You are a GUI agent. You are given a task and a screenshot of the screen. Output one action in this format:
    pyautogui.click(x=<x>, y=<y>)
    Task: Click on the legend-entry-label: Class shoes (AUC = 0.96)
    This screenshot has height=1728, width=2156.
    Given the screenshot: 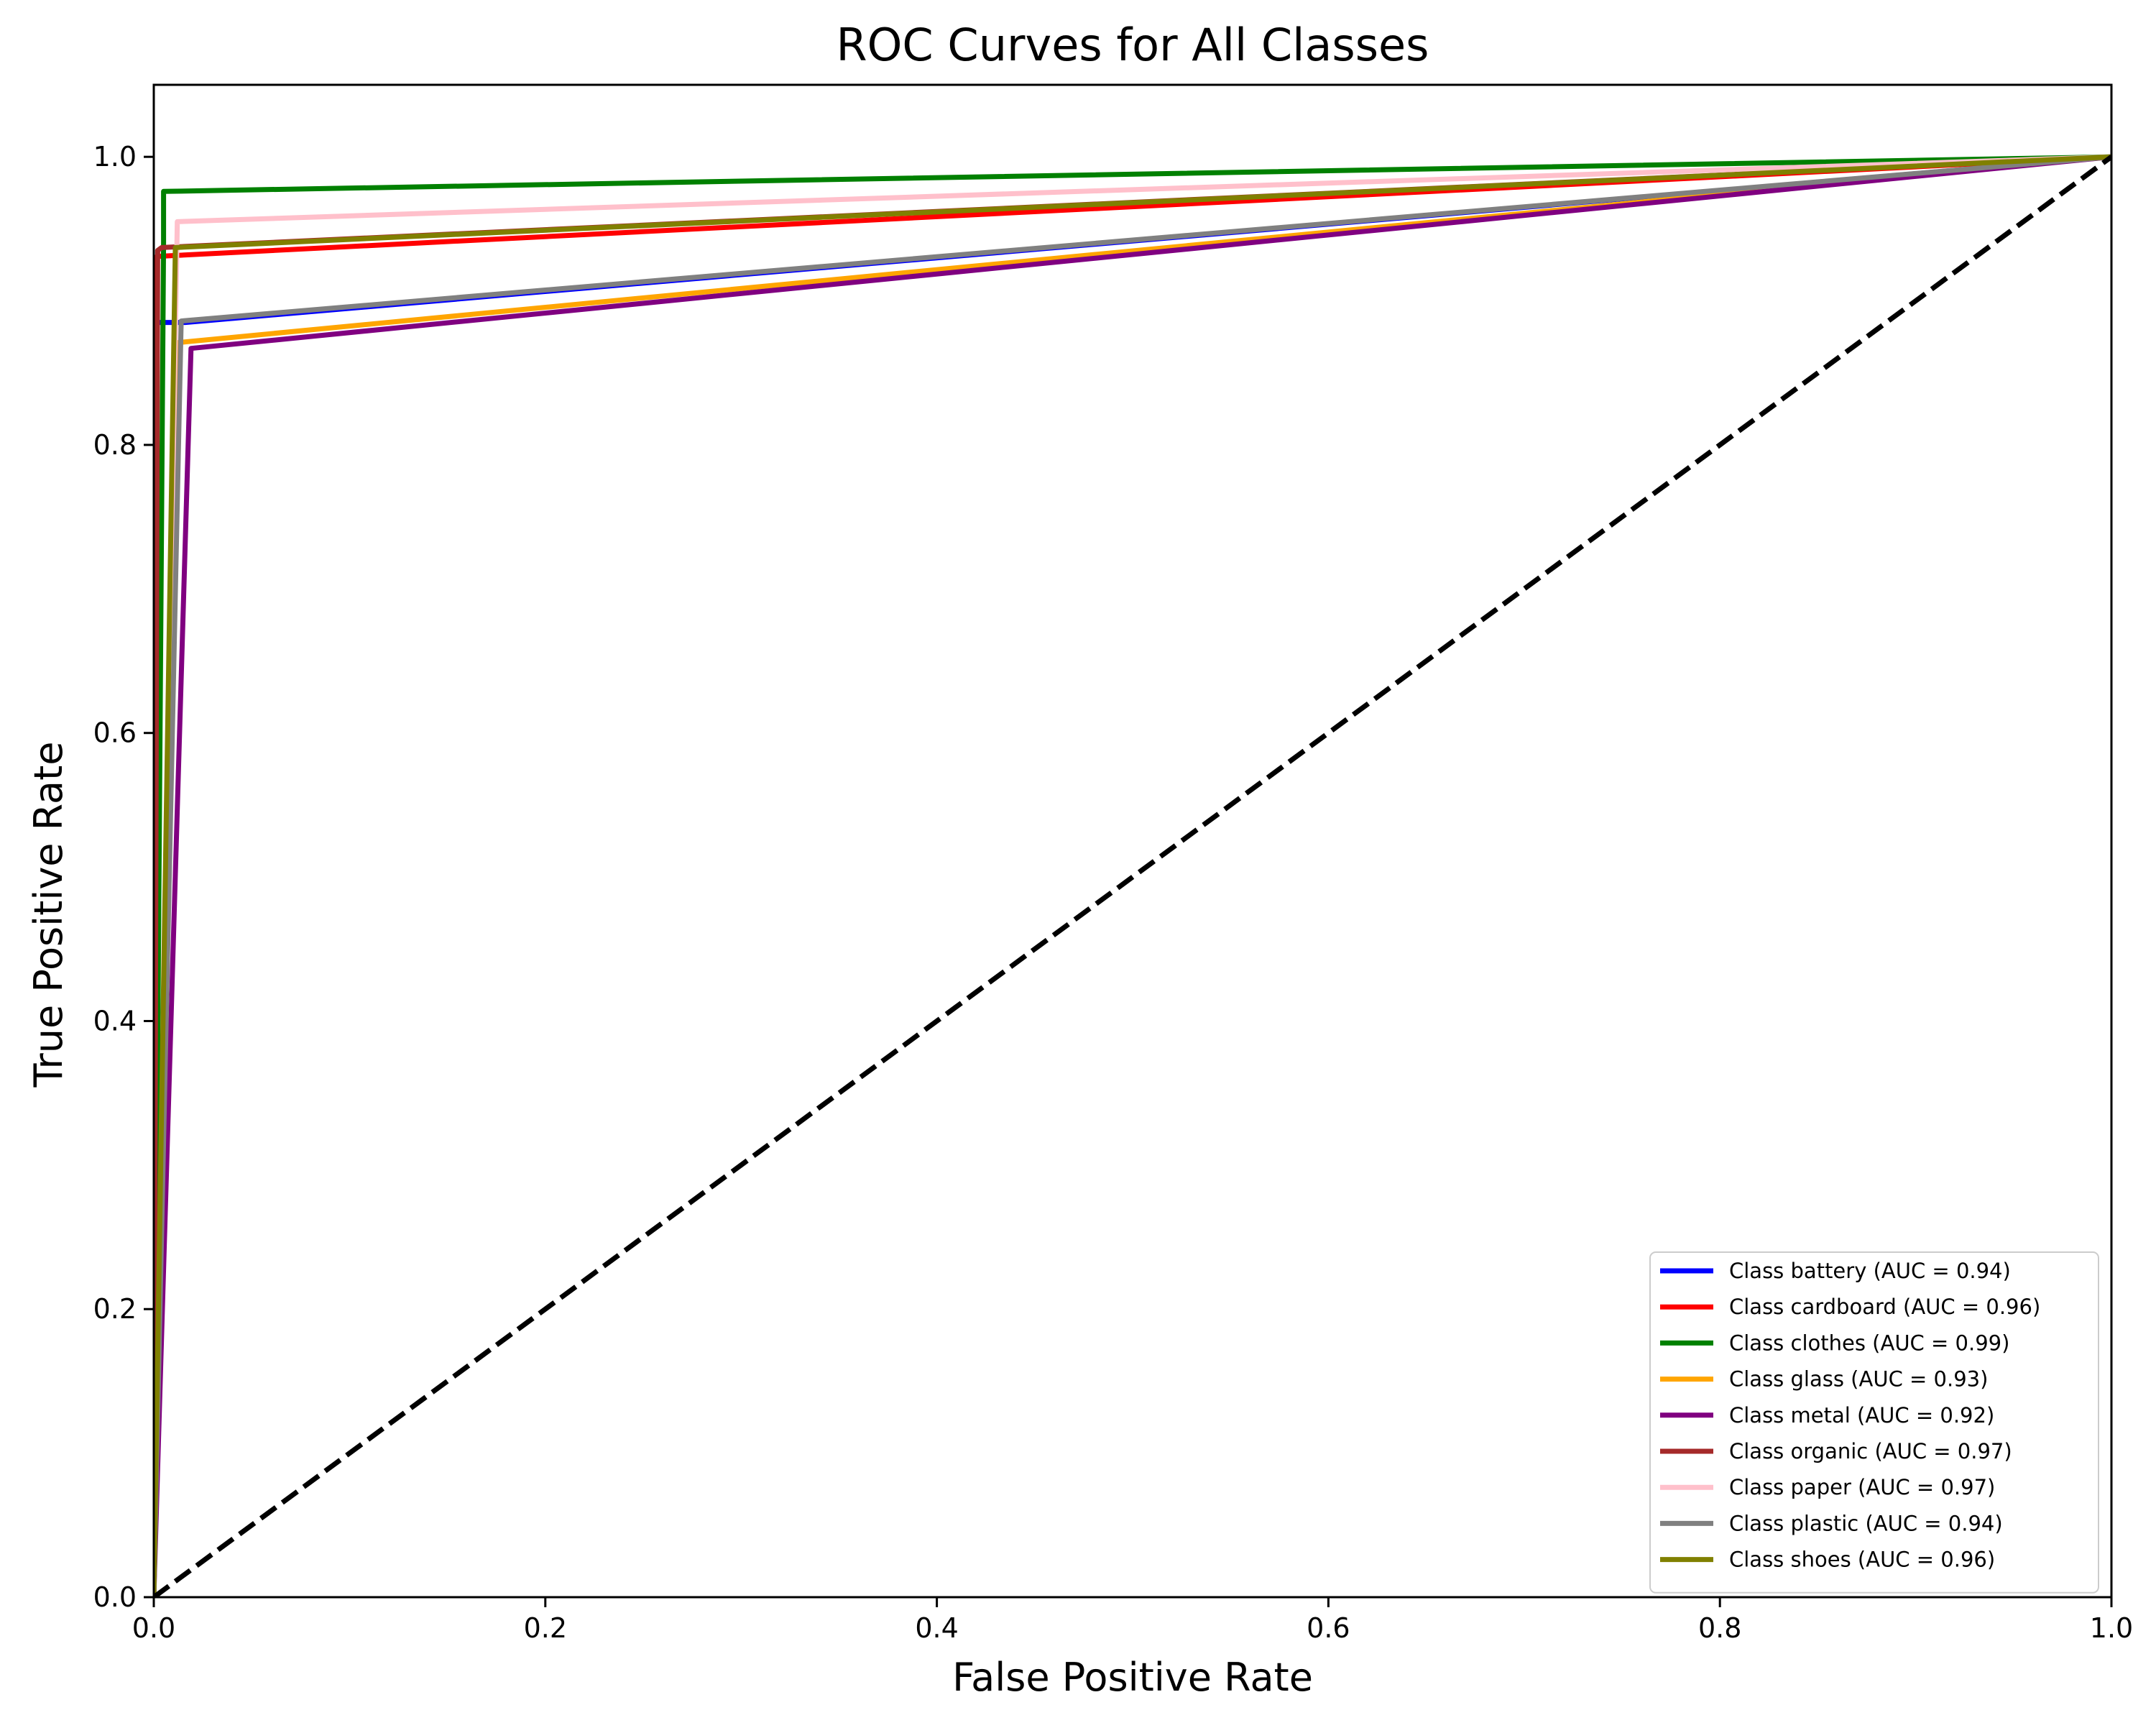 What is the action you would take?
    pyautogui.click(x=1862, y=1560)
    